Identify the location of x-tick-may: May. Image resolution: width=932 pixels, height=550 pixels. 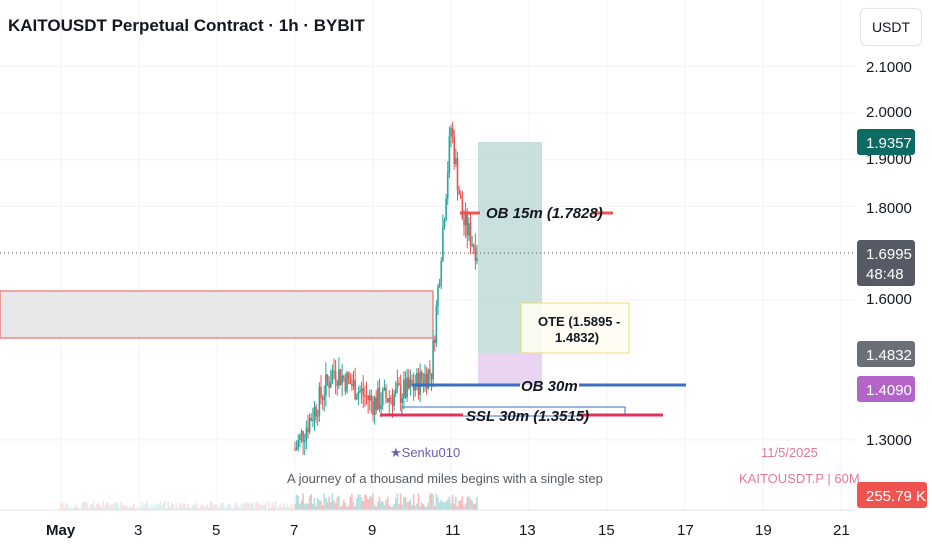
(61, 530).